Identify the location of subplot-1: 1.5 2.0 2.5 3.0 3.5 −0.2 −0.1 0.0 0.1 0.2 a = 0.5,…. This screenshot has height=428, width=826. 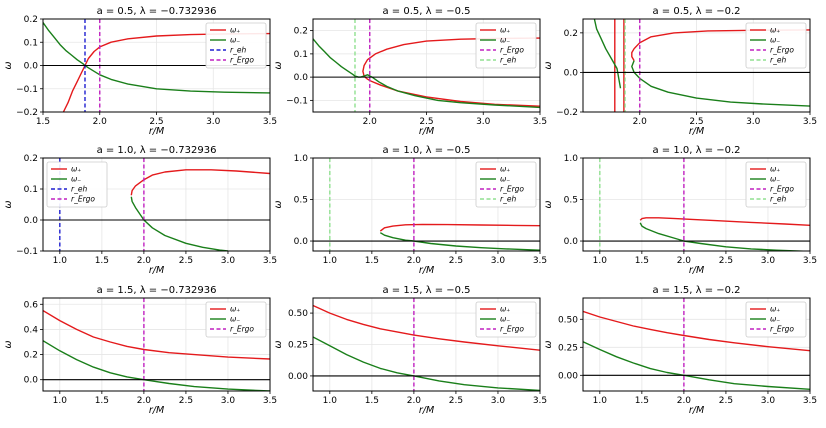
(140, 71).